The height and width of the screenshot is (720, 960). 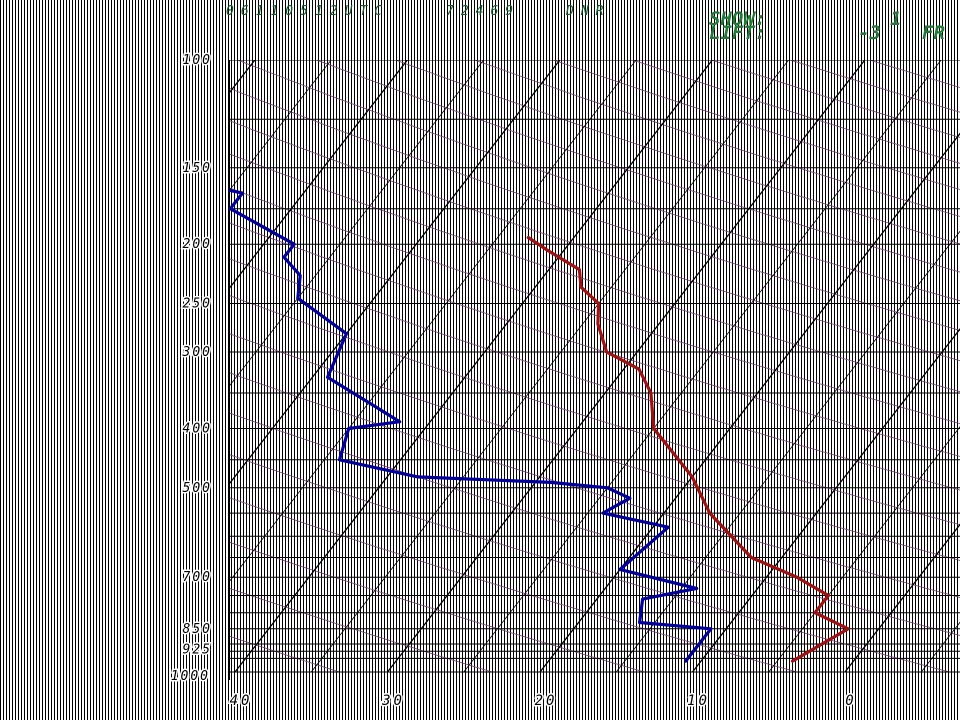 What do you see at coordinates (197, 488) in the screenshot?
I see `pressure-tick-label: 500` at bounding box center [197, 488].